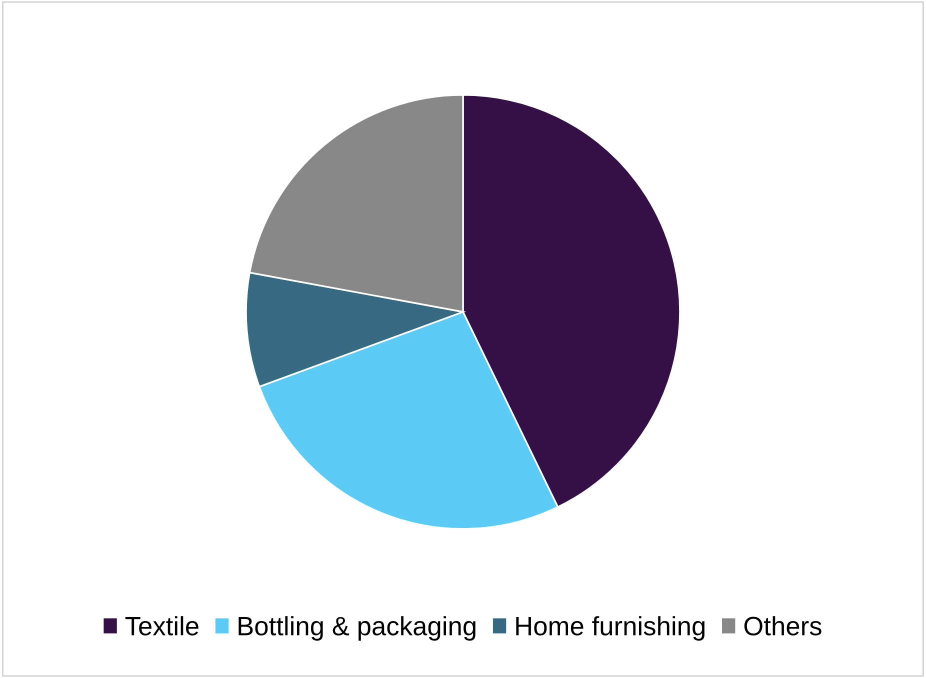  Describe the element at coordinates (783, 626) in the screenshot. I see `legend-label: Others` at that location.